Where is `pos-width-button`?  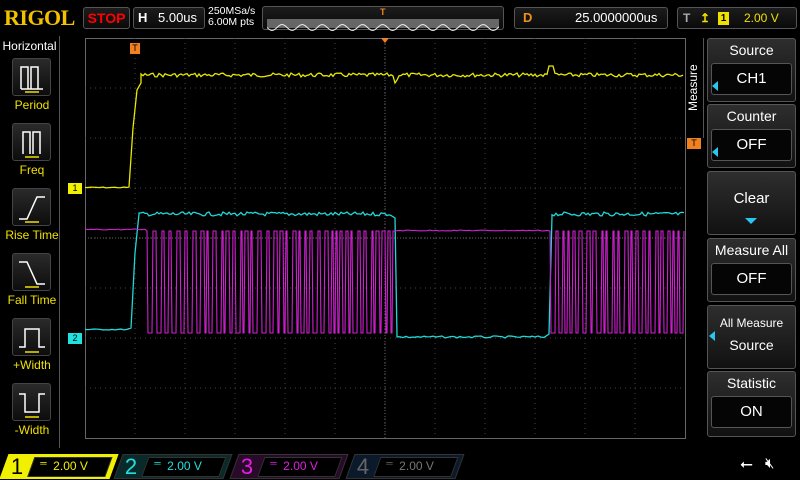
pos-width-button is located at coordinates (31, 337).